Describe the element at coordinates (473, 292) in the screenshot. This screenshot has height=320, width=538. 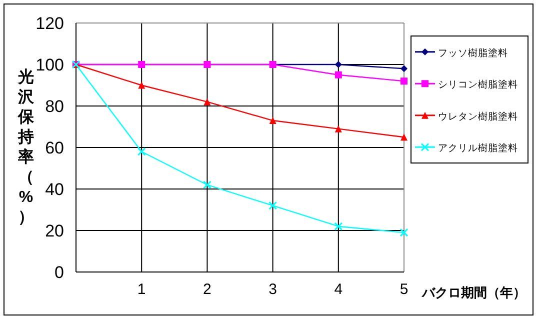
I see `x-axis-title: バクロ期間（年）` at that location.